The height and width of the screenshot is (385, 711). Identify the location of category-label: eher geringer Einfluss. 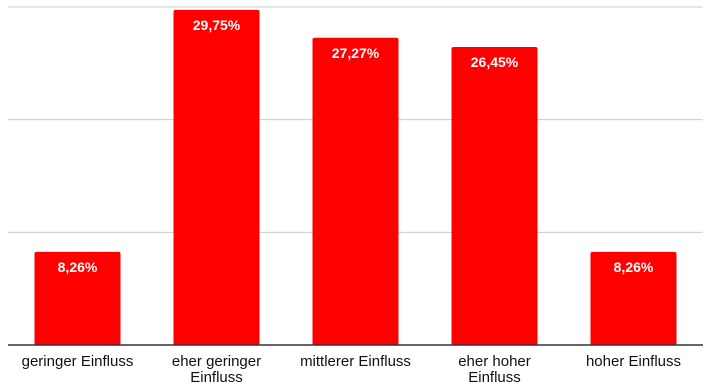
(216, 369).